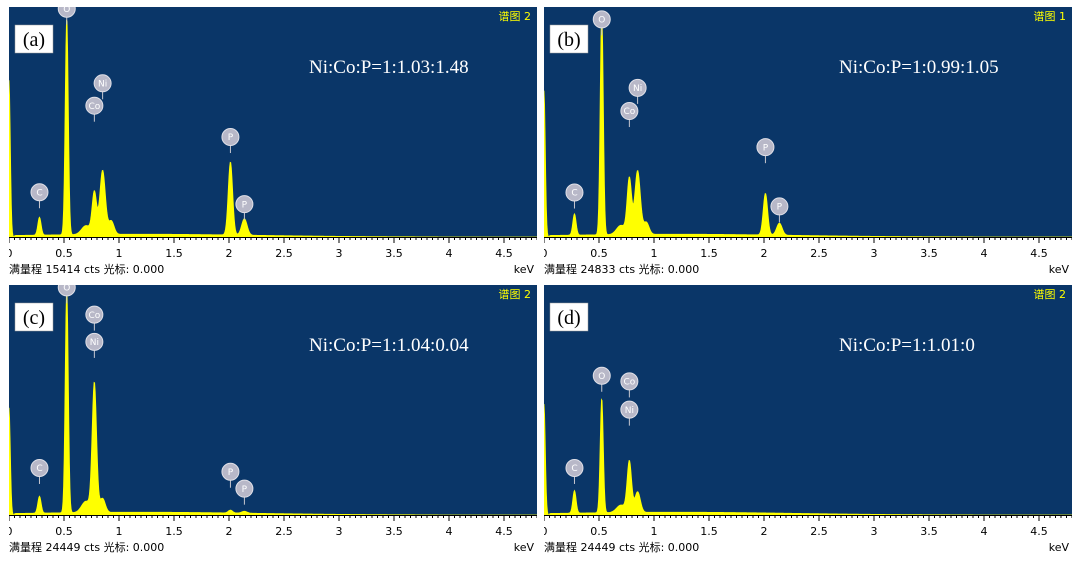 This screenshot has height=563, width=1073. Describe the element at coordinates (907, 345) in the screenshot. I see `ratio-annotation: Ni:Co:P=1:1.01:0` at that location.